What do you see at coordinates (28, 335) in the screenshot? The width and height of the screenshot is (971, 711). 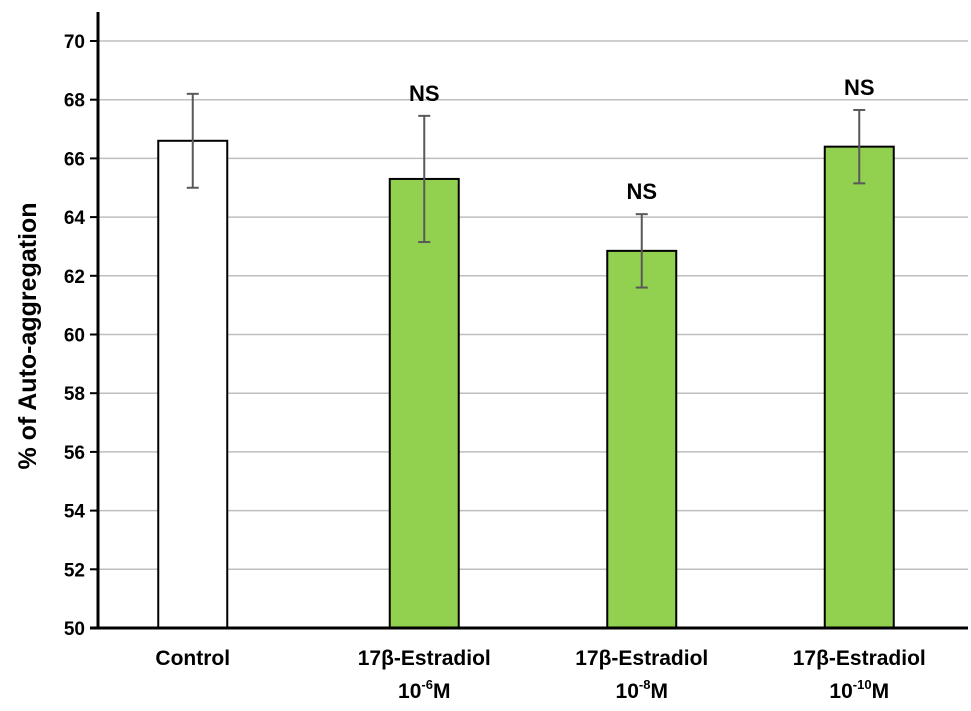 I see `y-axis-label: % of Auto-aggregation` at bounding box center [28, 335].